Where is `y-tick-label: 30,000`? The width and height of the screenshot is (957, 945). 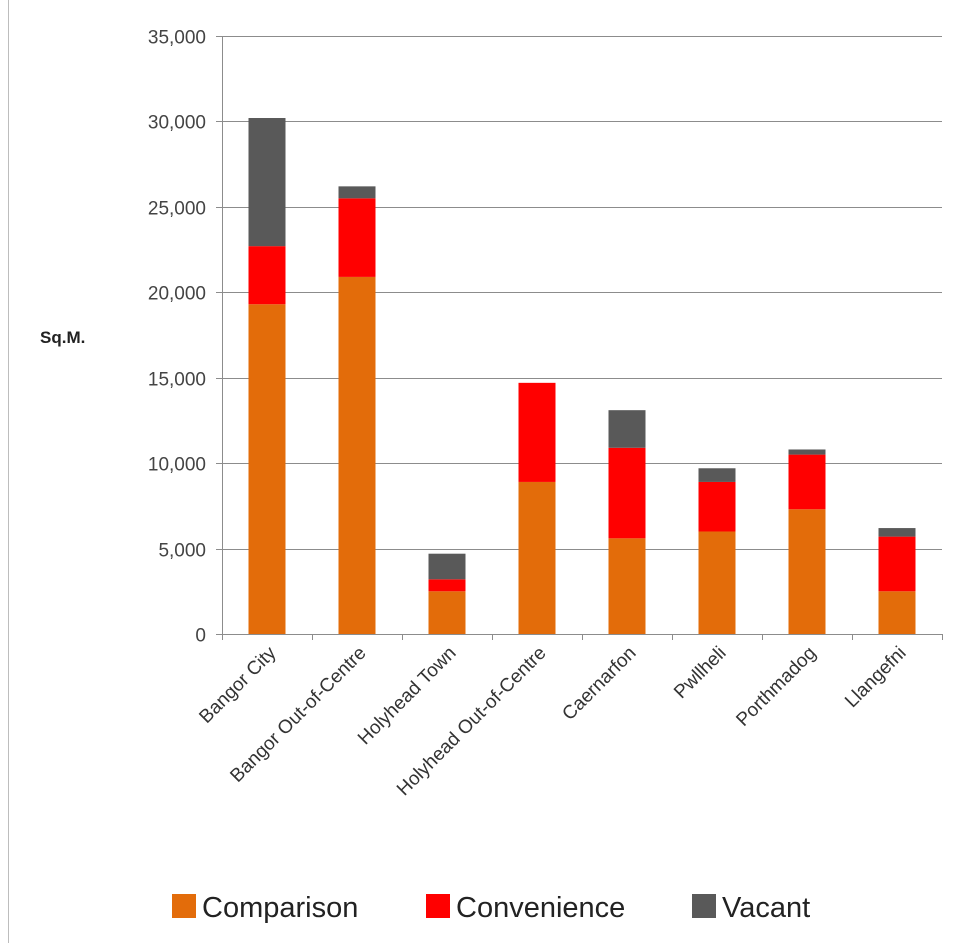
y-tick-label: 30,000 is located at coordinates (177, 123).